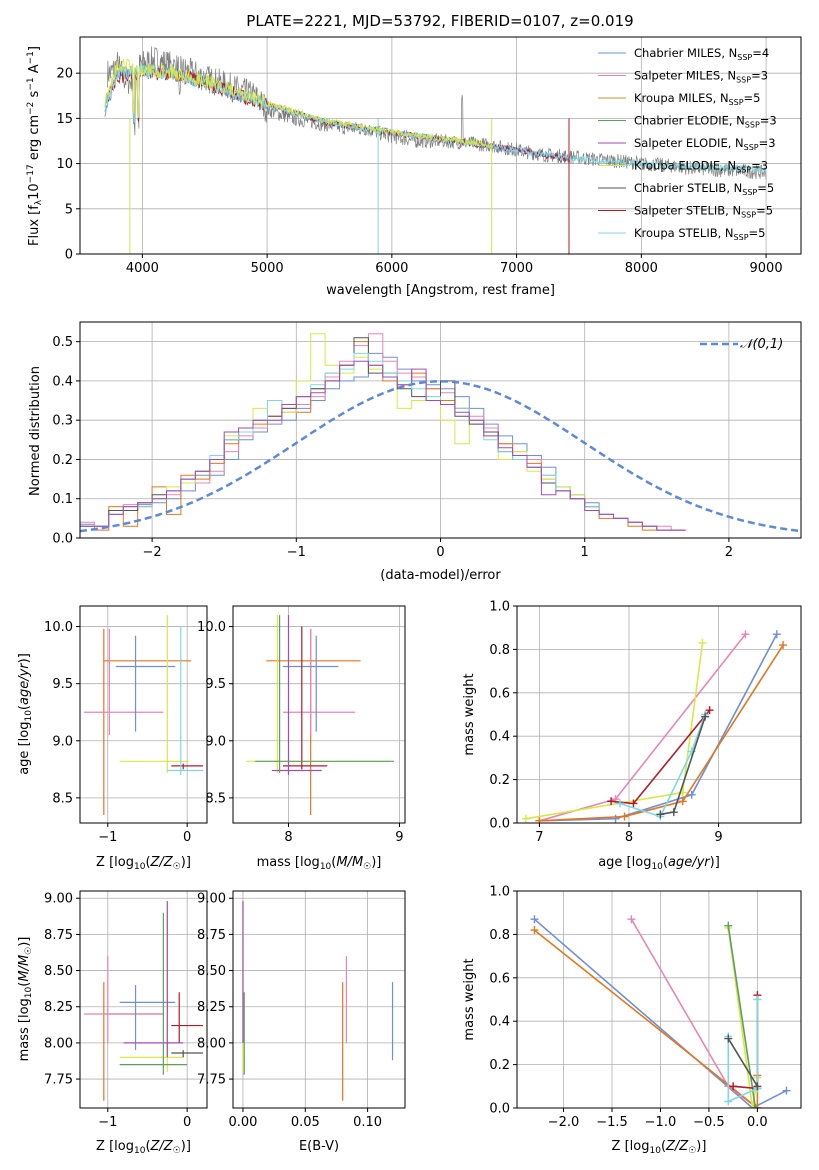 Image resolution: width=819 pixels, height=1170 pixels. What do you see at coordinates (62, 798) in the screenshot?
I see `y-tick-label: 8.5` at bounding box center [62, 798].